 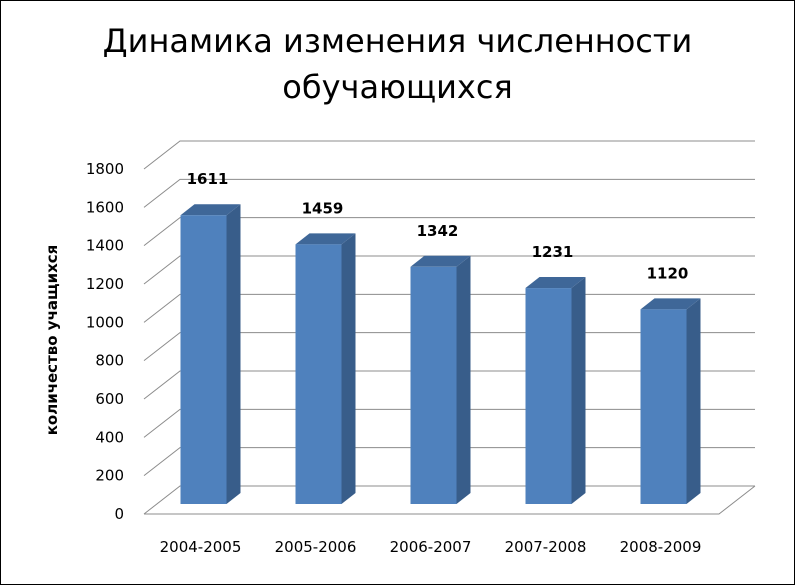 What do you see at coordinates (105, 322) in the screenshot?
I see `y-tick-label-5: 1000` at bounding box center [105, 322].